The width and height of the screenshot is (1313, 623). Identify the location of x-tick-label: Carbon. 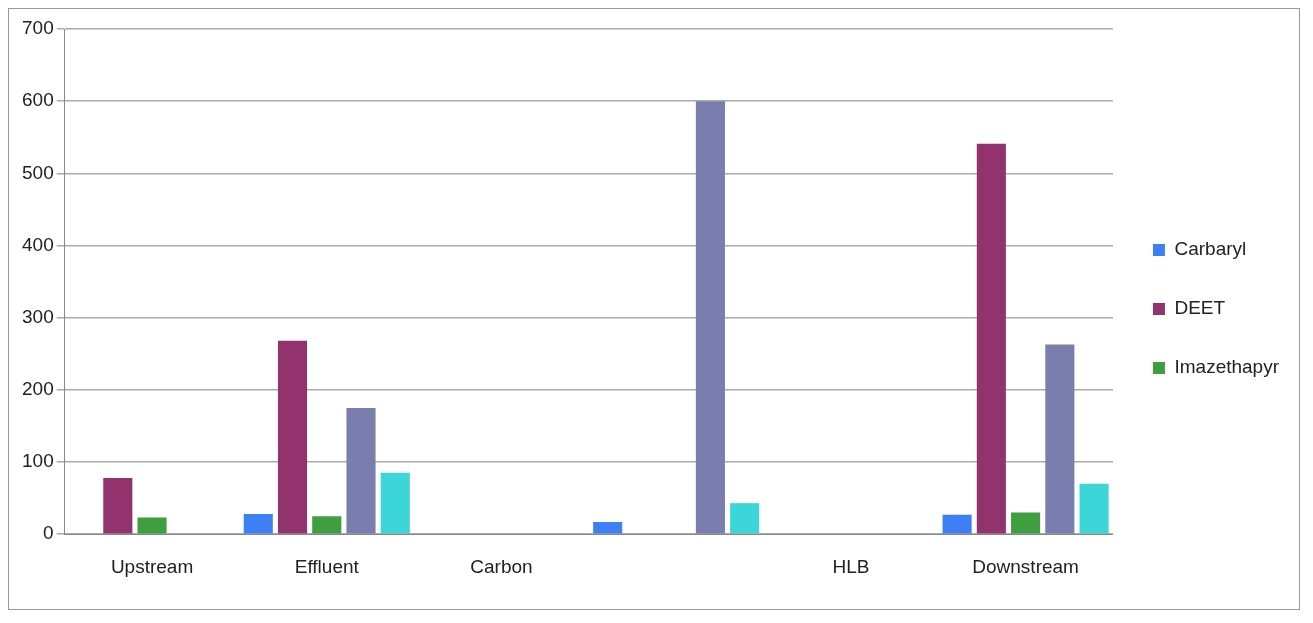
(501, 566).